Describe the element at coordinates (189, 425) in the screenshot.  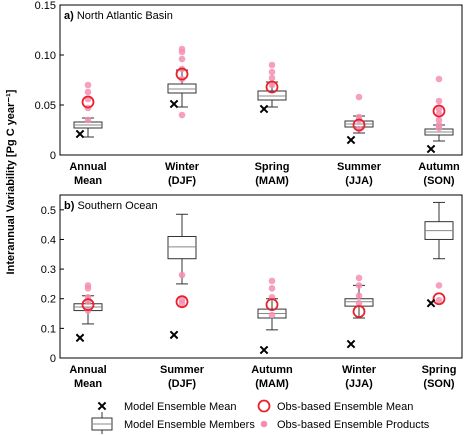
I see `legend-label-members: Model Ensemble Members` at that location.